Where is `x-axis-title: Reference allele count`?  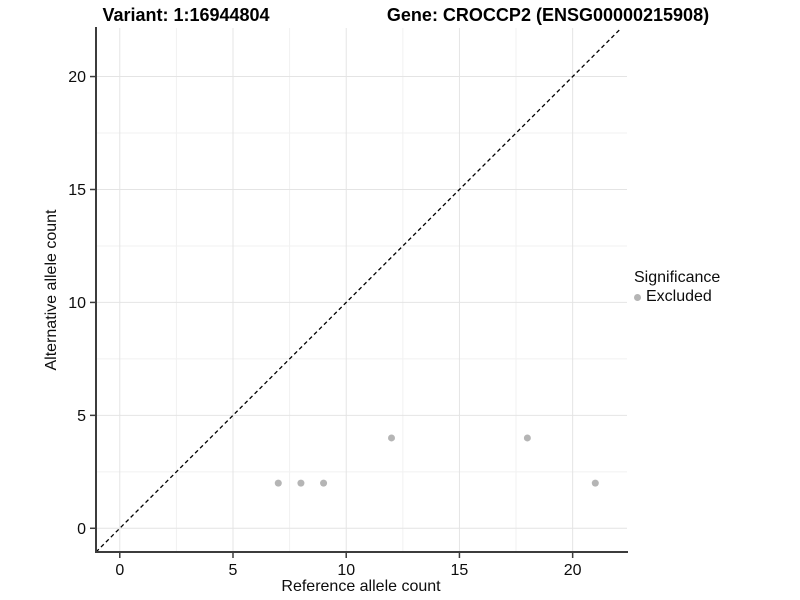 x-axis-title: Reference allele count is located at coordinates (361, 586).